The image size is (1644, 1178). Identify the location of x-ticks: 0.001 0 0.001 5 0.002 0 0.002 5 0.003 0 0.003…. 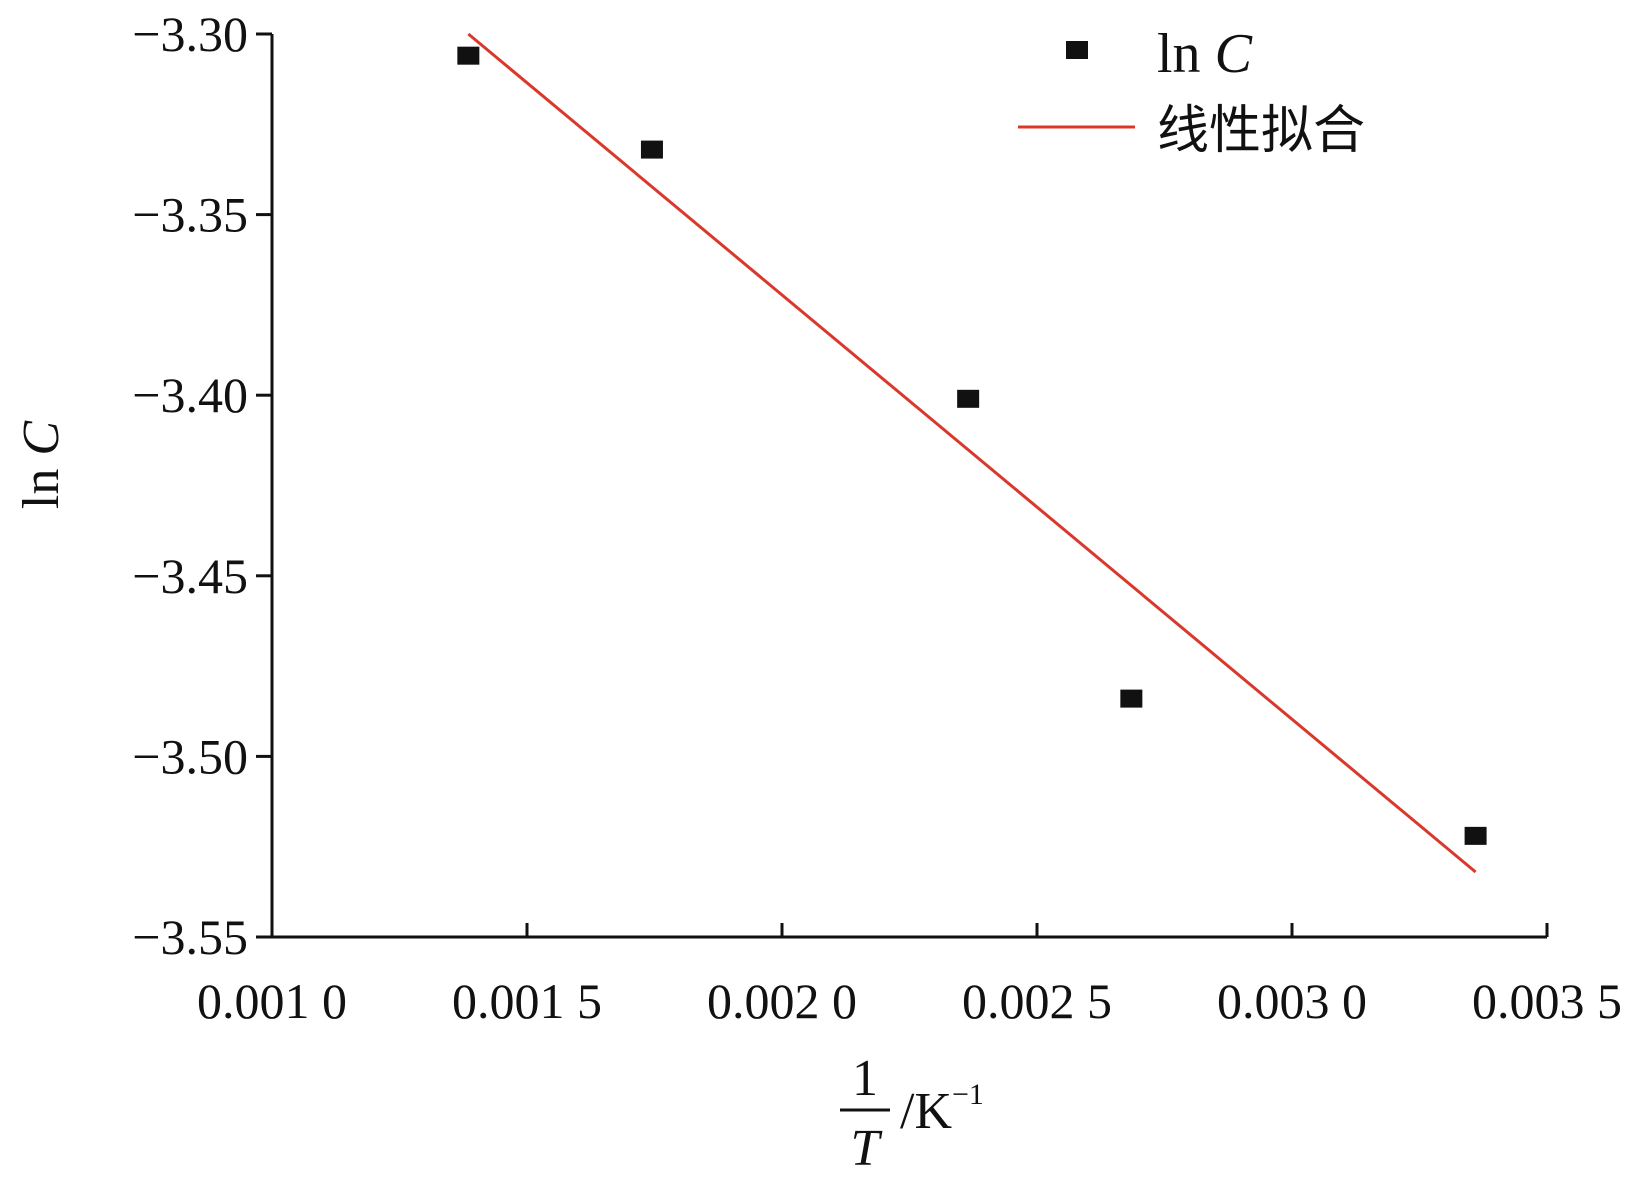
(909, 976).